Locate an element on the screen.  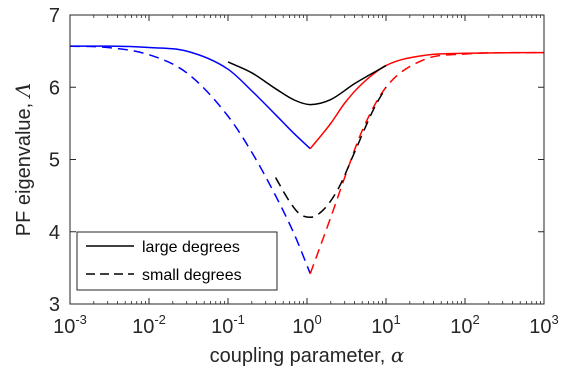
x-axis-label: coupling parameter, α is located at coordinates (307, 355).